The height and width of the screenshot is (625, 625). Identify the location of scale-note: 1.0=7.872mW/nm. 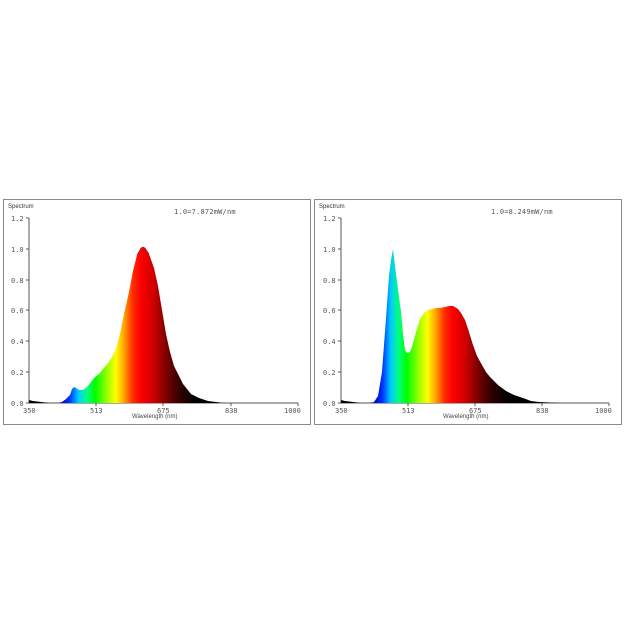
(205, 212).